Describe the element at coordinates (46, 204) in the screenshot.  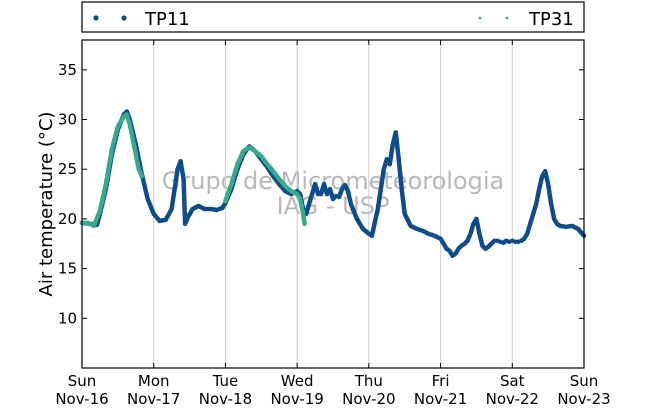
I see `y-axis-label: Air temperature (°C)` at that location.